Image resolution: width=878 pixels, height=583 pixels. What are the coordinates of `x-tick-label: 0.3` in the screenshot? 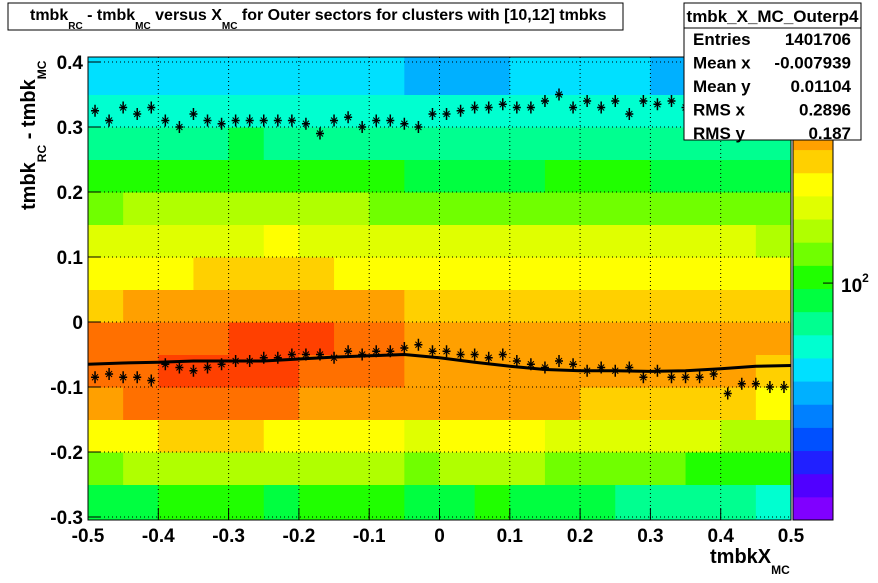 It's located at (650, 536).